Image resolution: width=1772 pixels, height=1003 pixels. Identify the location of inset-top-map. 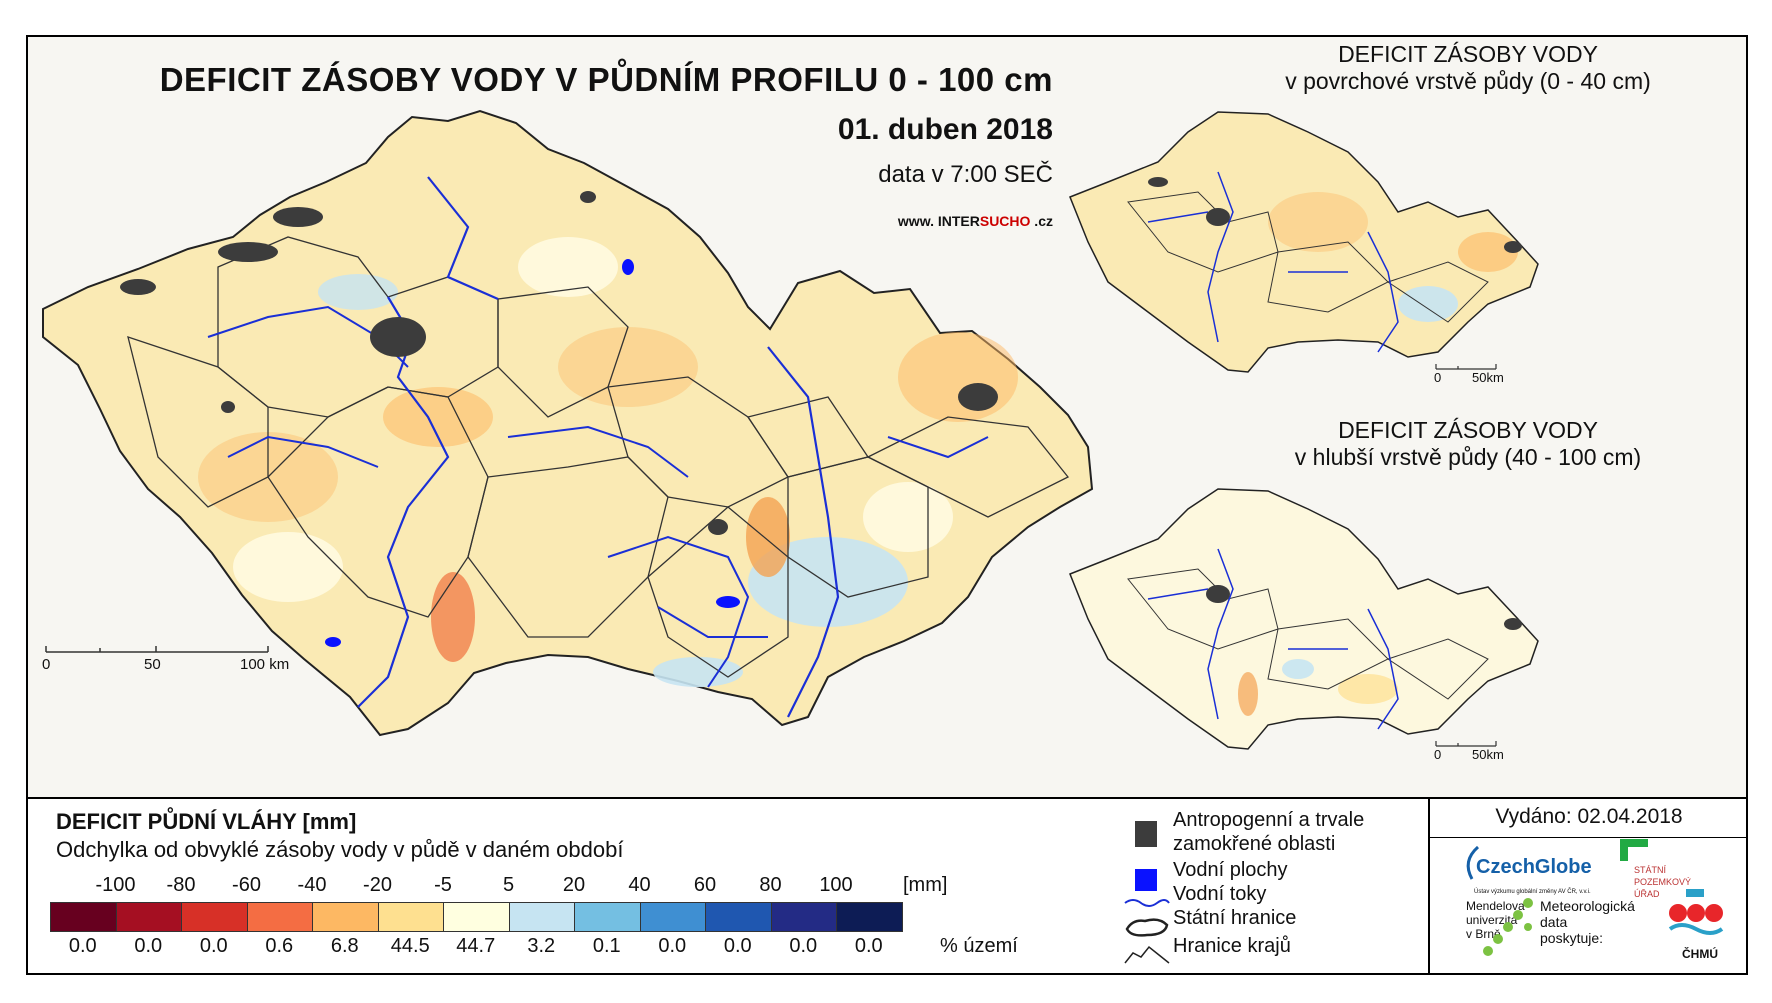
(1304, 242).